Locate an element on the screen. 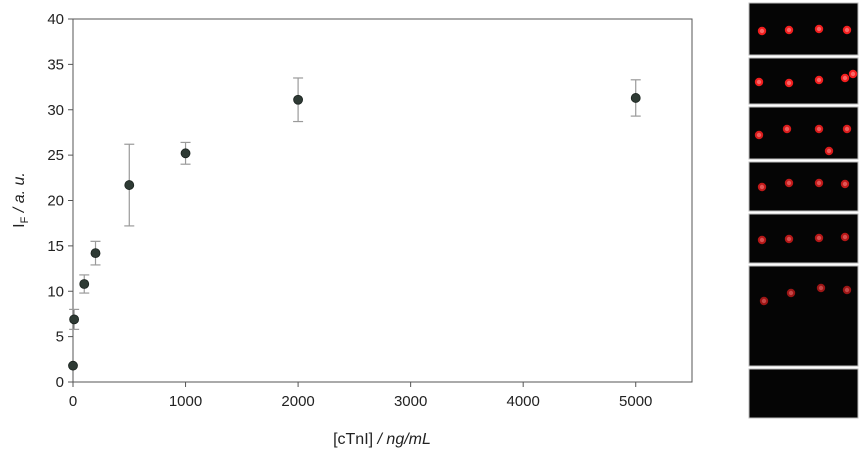 This screenshot has height=457, width=862. y-axis-title-subscript: F is located at coordinates (25, 219).